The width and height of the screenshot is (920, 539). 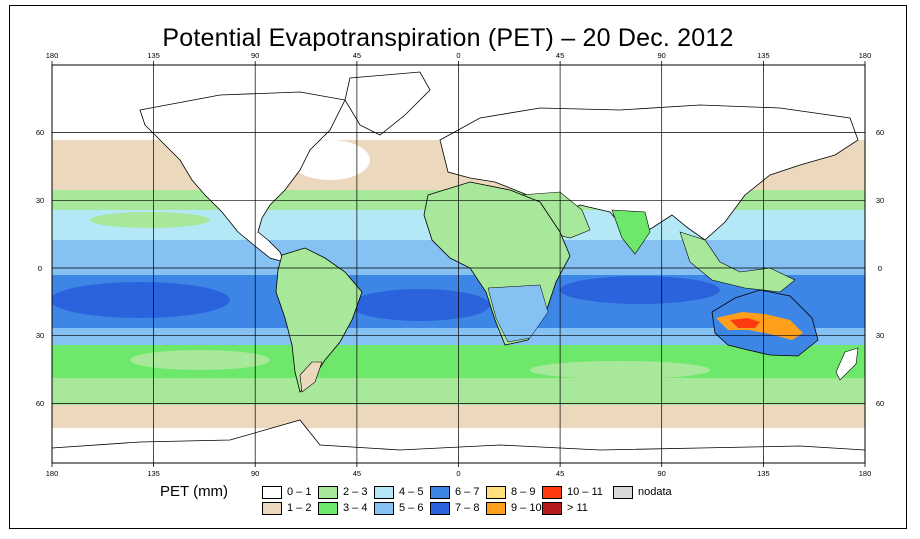 What do you see at coordinates (518, 313) in the screenshot?
I see `africa-south` at bounding box center [518, 313].